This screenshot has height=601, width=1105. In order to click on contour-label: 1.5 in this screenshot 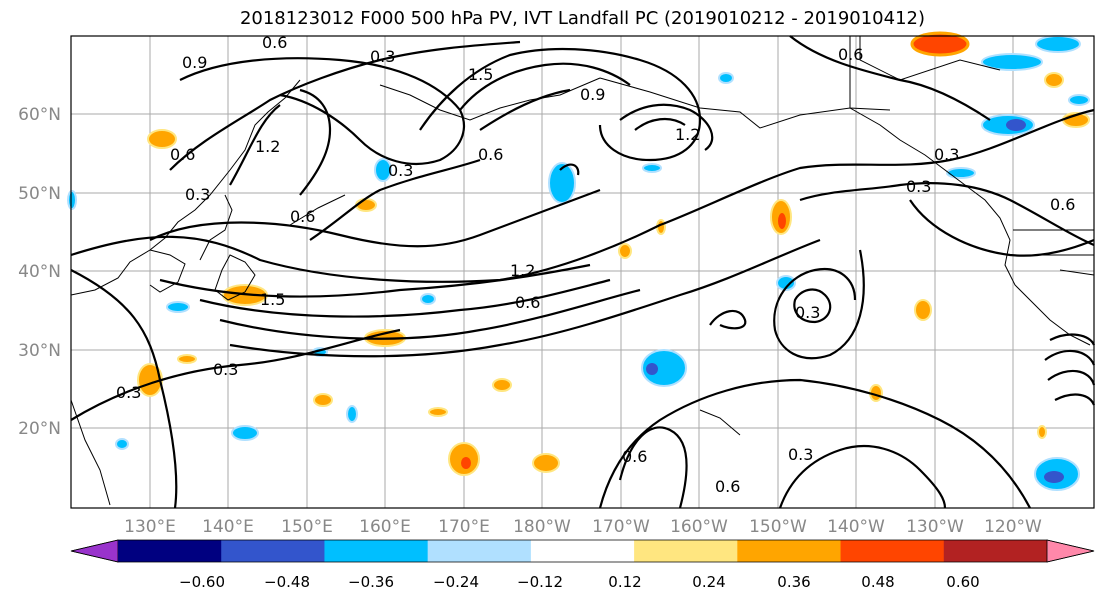, I will do `click(480, 74)`.